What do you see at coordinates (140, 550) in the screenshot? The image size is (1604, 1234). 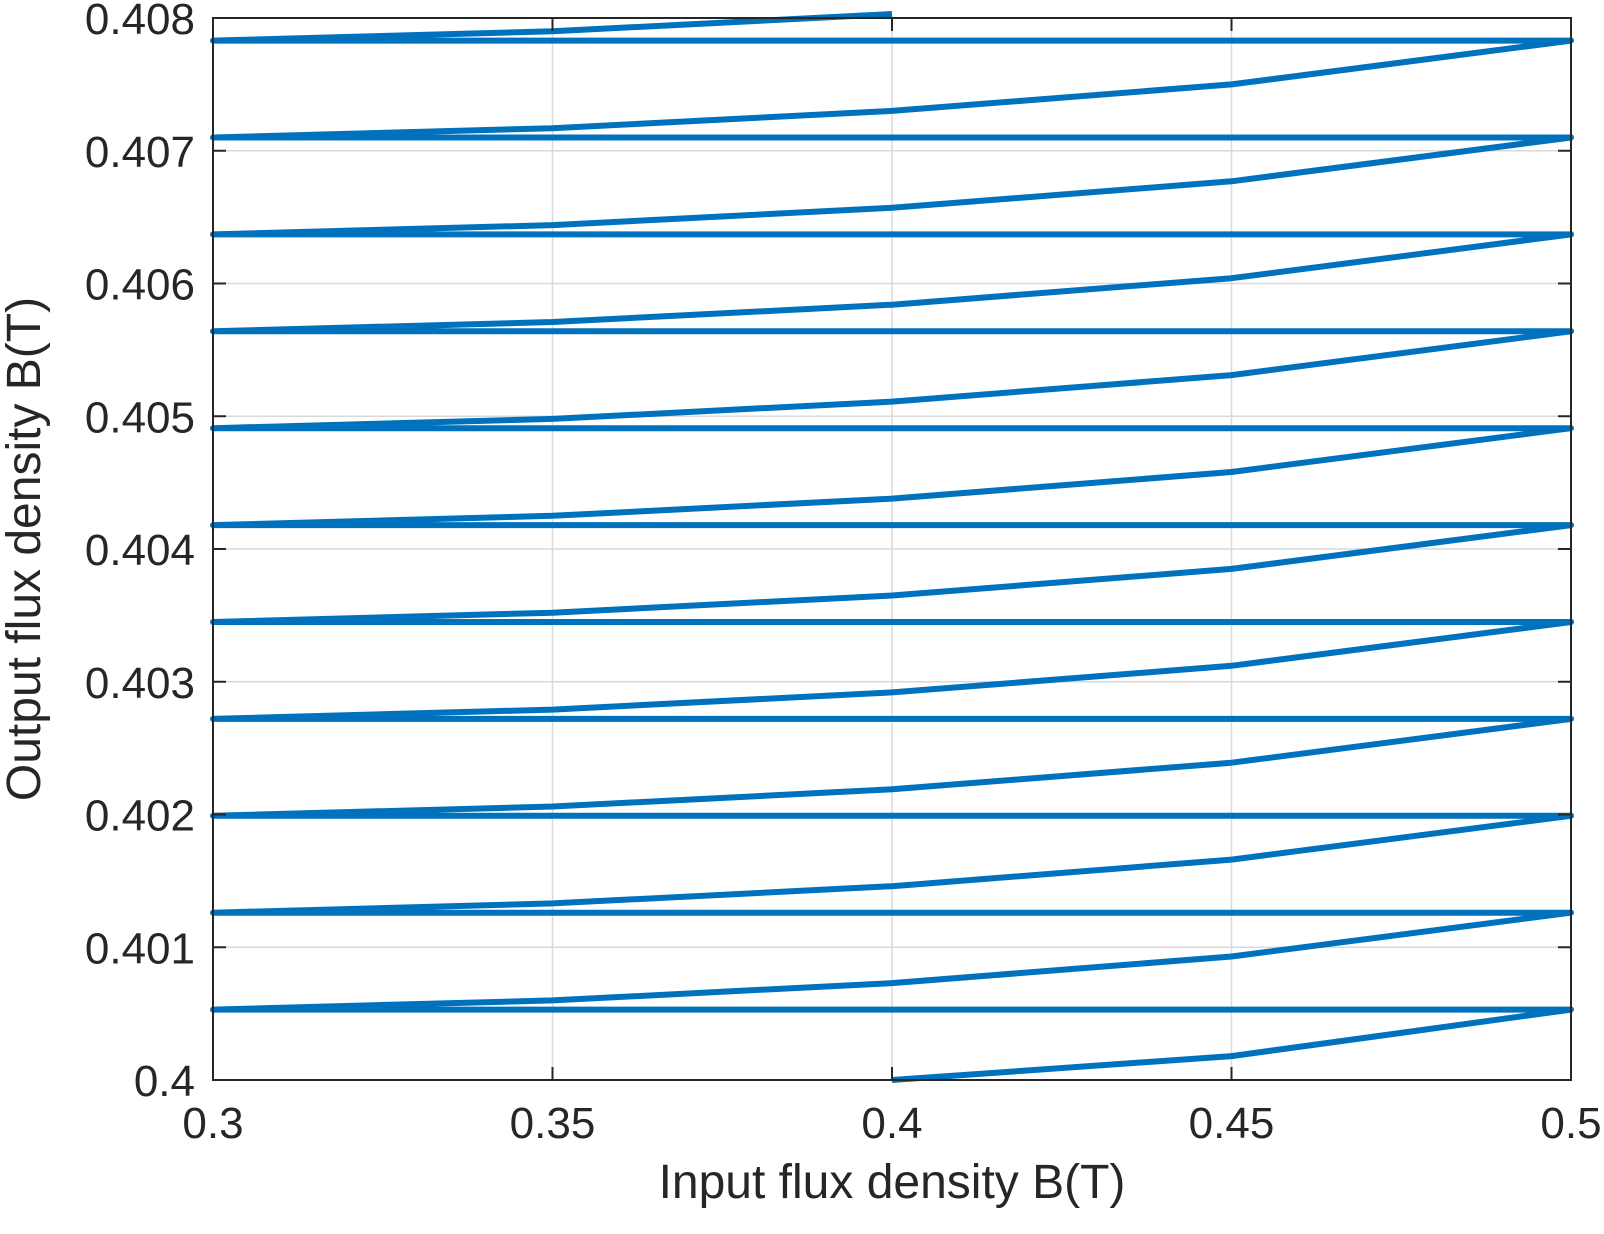 I see `y-tick-label: 0.404` at bounding box center [140, 550].